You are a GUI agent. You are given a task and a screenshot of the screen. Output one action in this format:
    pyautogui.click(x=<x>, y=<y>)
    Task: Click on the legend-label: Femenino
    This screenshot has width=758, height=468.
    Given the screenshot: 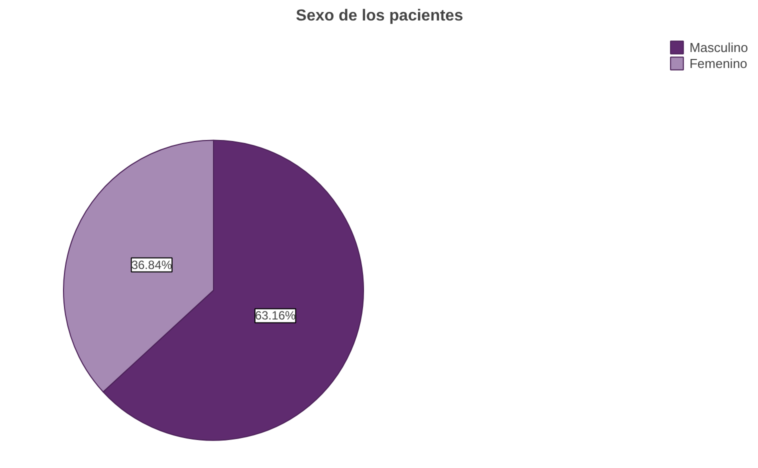 What is the action you would take?
    pyautogui.click(x=718, y=63)
    